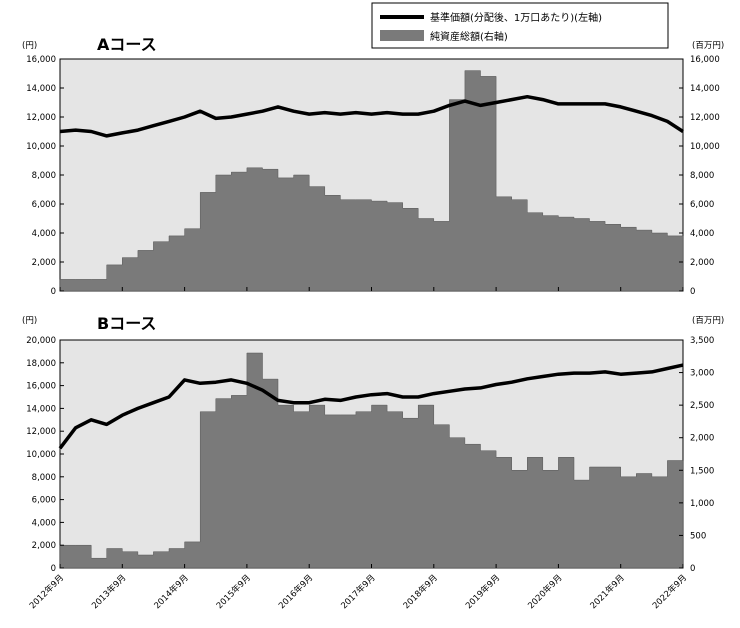 Image resolution: width=740 pixels, height=628 pixels. Describe the element at coordinates (233, 591) in the screenshot. I see `x-tick-label: 2015年9月` at that location.